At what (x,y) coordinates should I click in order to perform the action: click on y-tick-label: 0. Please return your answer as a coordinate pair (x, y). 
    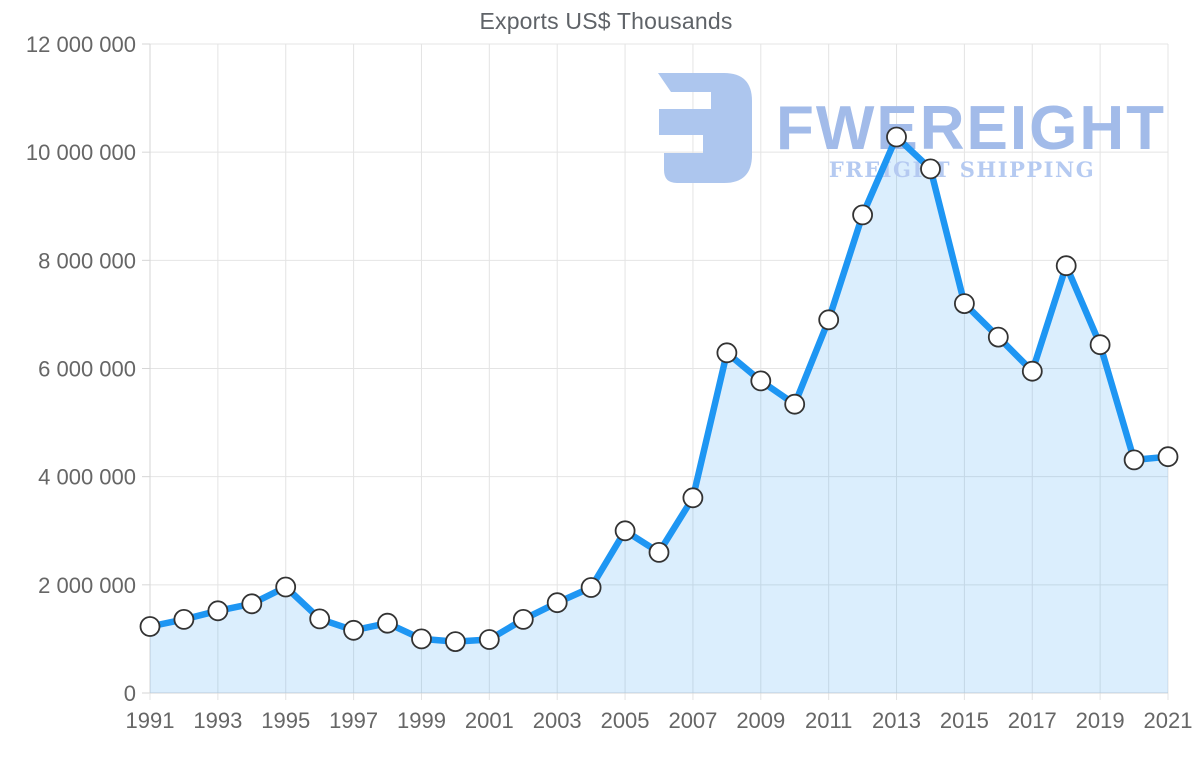
    Looking at the image, I should click on (130, 693).